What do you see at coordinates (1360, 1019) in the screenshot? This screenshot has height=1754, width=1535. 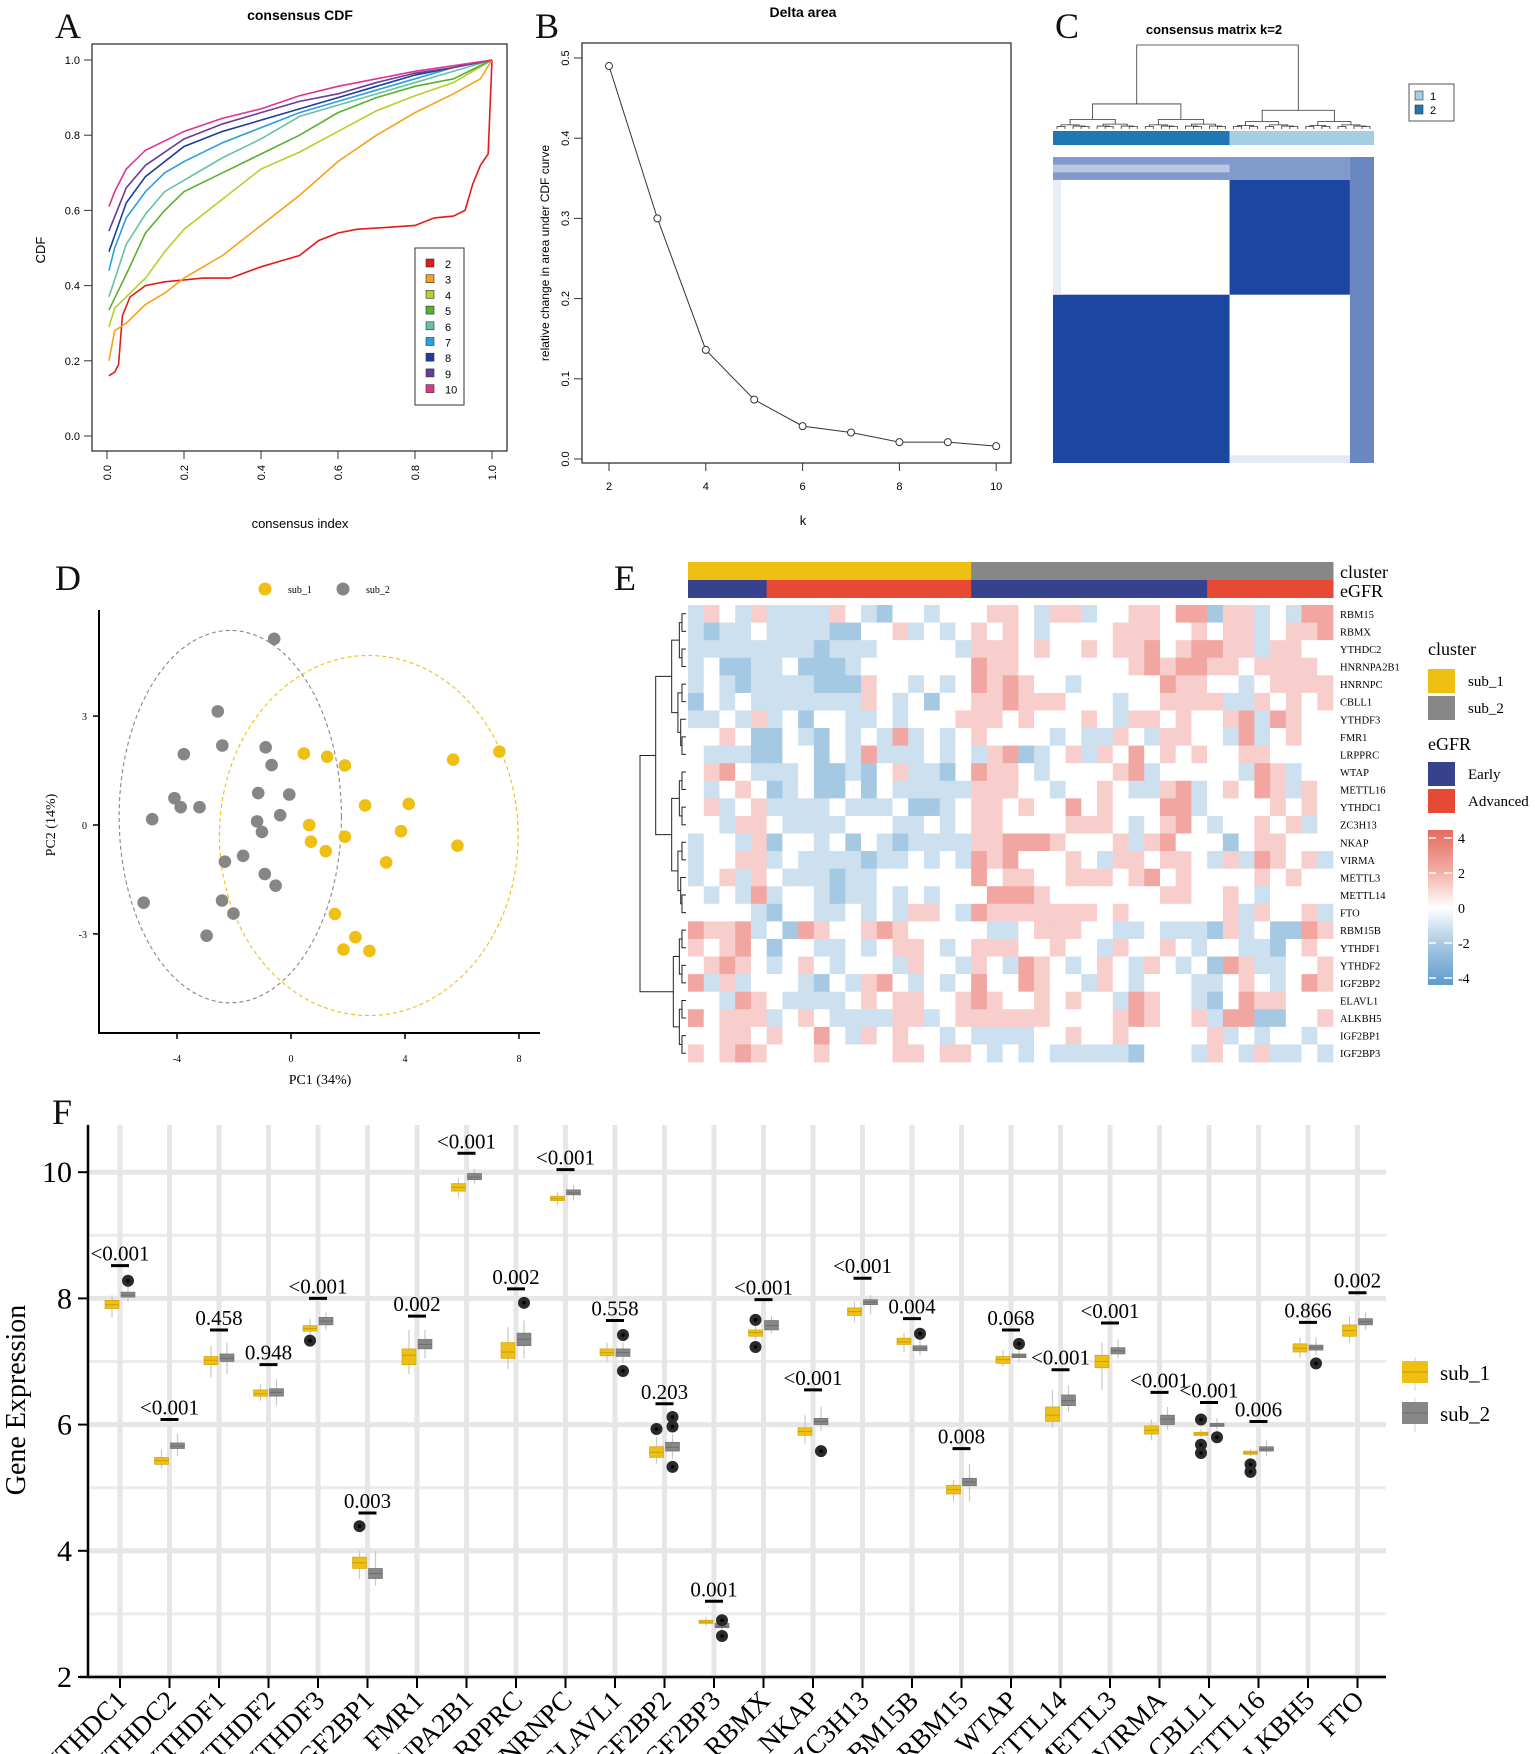 I see `row-label: ALKBH5` at bounding box center [1360, 1019].